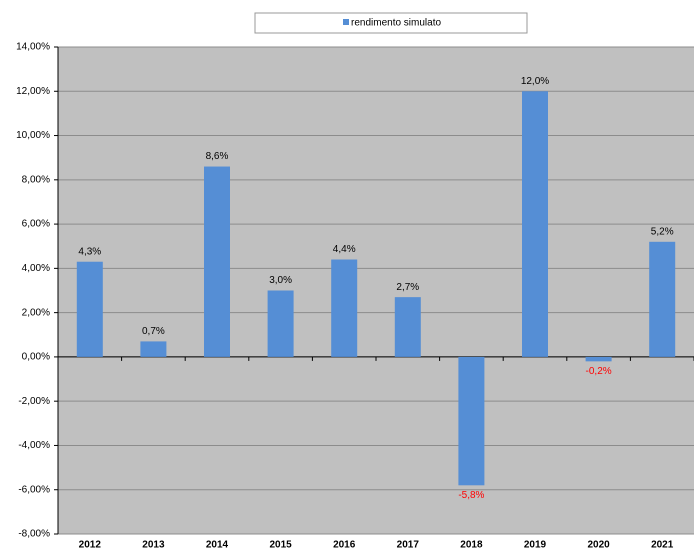 The height and width of the screenshot is (551, 694). I want to click on y-tick-label: -8,00%, so click(34, 534).